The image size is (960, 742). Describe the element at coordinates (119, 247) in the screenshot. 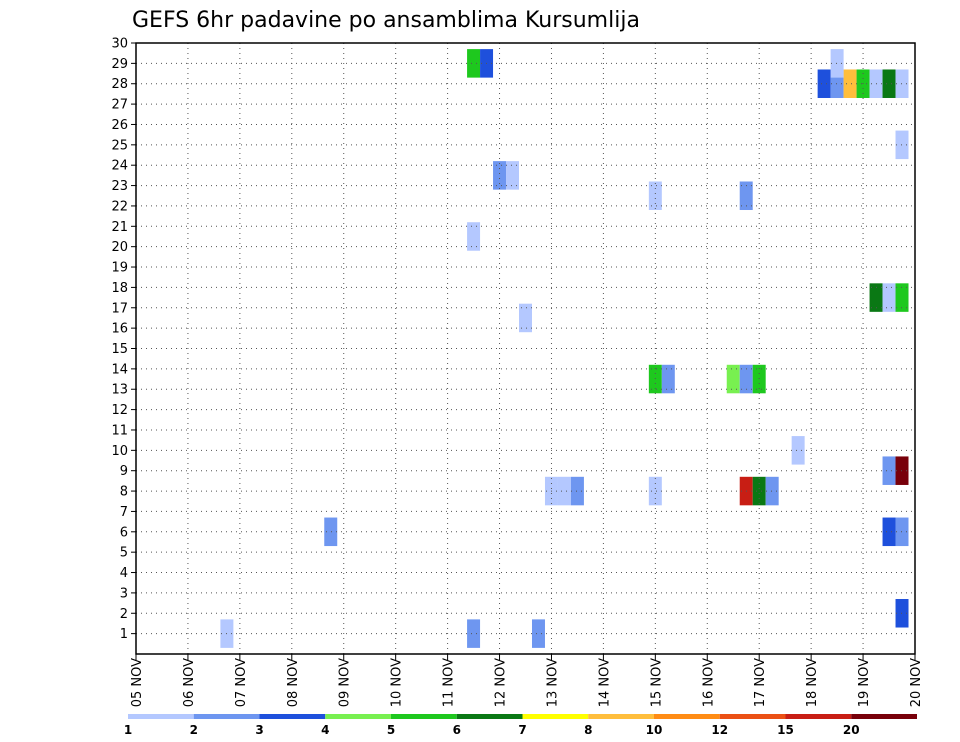

I see `y-tick-label: 20` at that location.